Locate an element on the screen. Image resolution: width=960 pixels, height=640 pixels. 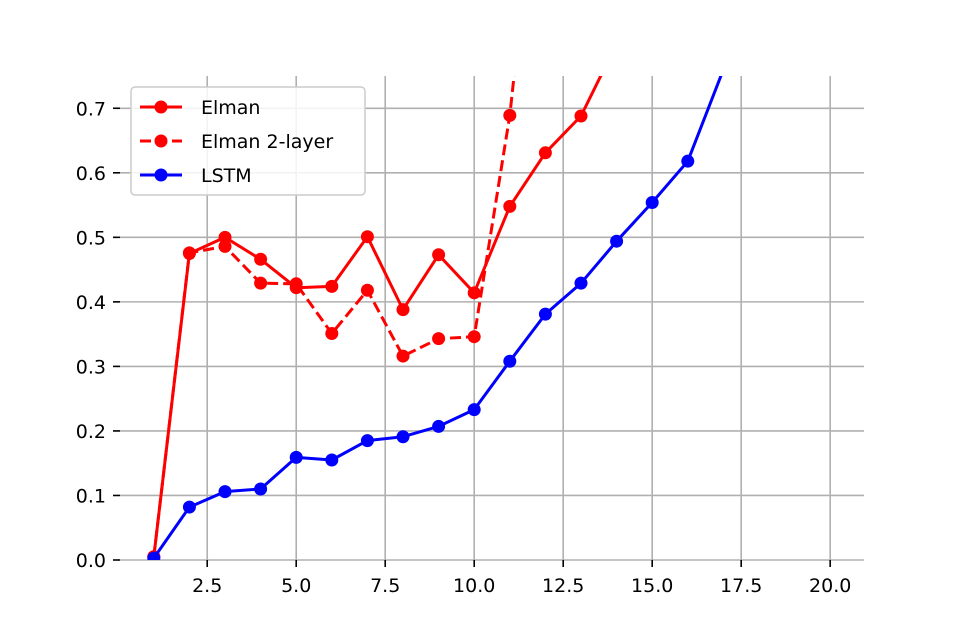
legend: Elman Elman 2-layer LSTM is located at coordinates (248, 141).